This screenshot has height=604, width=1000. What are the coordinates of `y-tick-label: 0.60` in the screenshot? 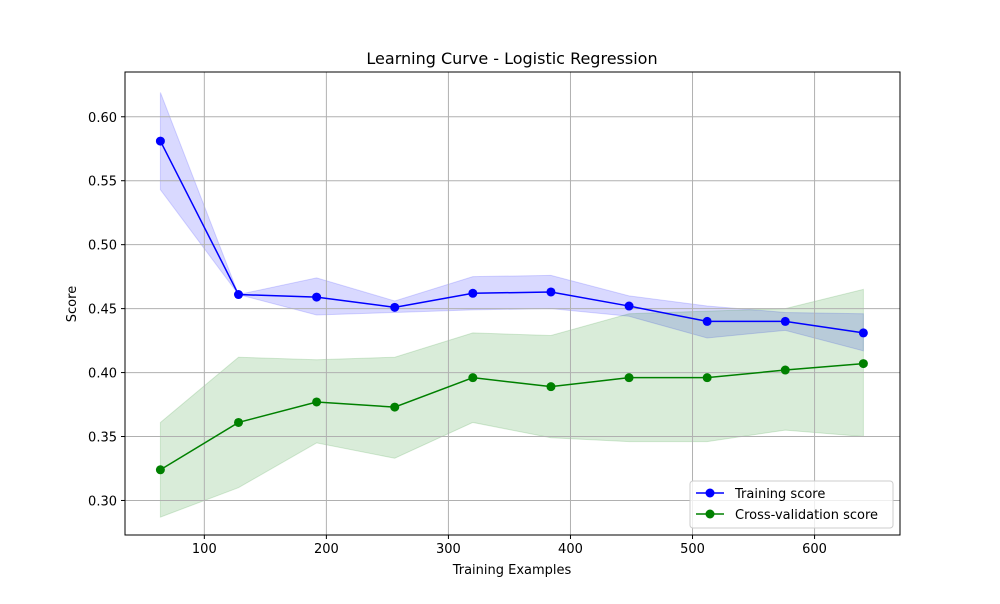 It's located at (102, 118).